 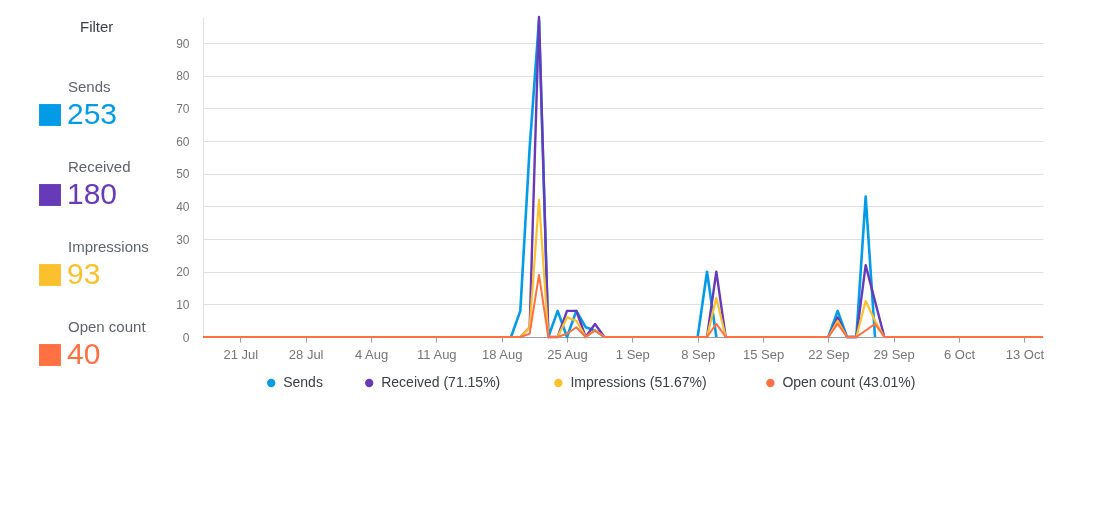 I want to click on y-tick-label: 0, so click(x=186, y=337).